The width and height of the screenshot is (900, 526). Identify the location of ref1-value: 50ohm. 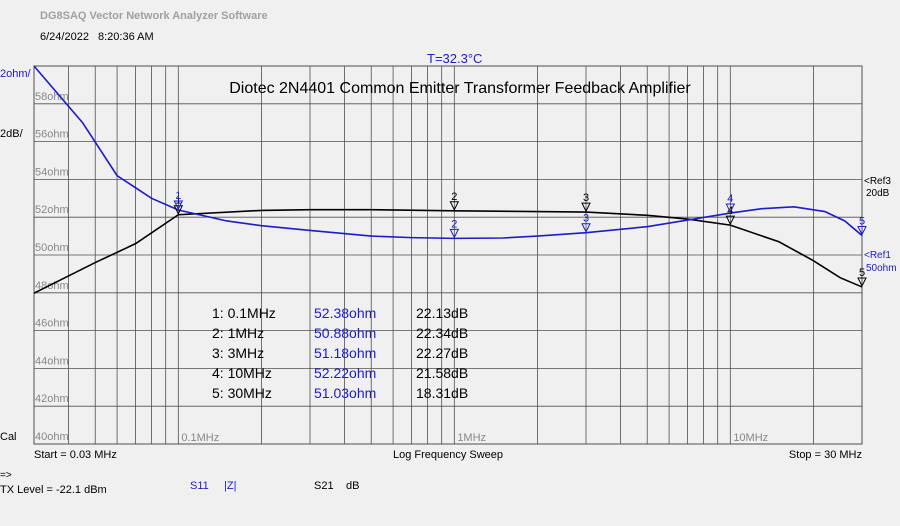
(881, 268).